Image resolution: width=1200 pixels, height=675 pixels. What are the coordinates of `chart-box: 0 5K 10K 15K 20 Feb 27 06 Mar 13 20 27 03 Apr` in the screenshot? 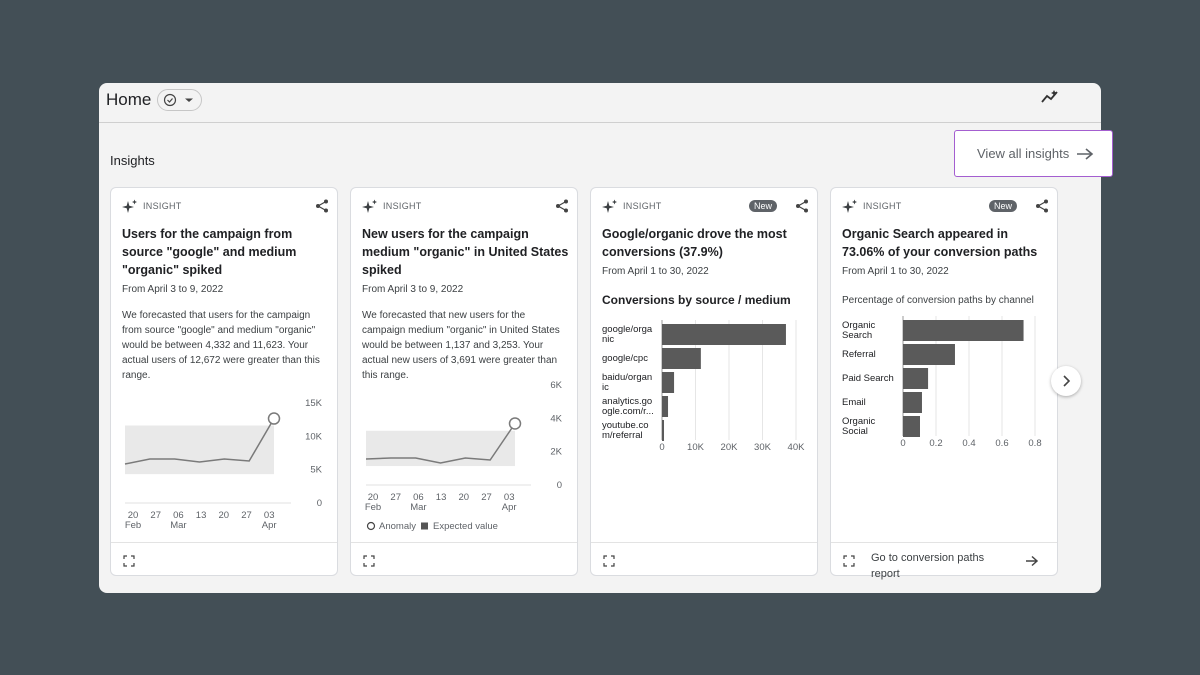 It's located at (224, 458).